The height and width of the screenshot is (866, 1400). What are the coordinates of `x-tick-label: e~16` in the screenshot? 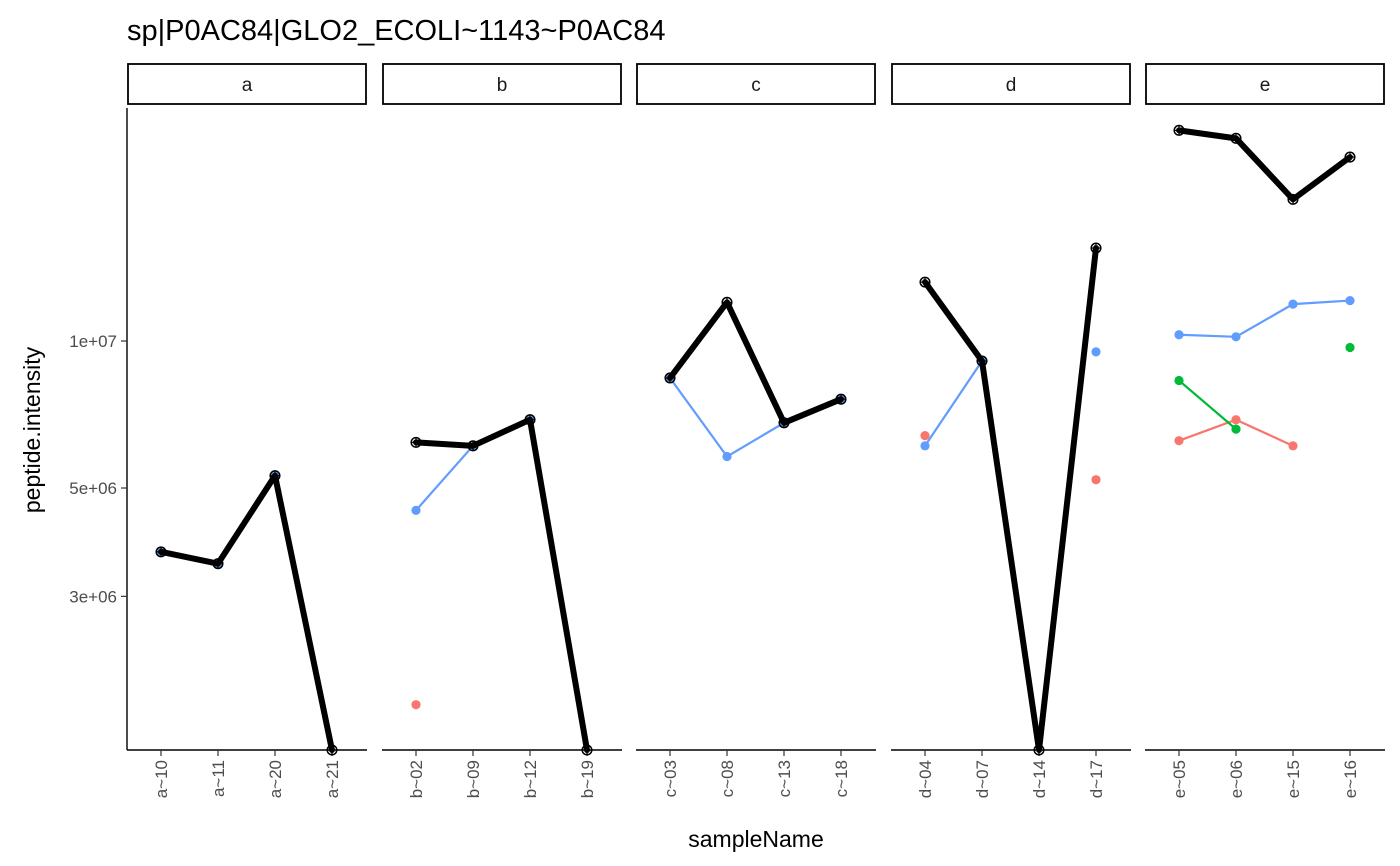 It's located at (1350, 779).